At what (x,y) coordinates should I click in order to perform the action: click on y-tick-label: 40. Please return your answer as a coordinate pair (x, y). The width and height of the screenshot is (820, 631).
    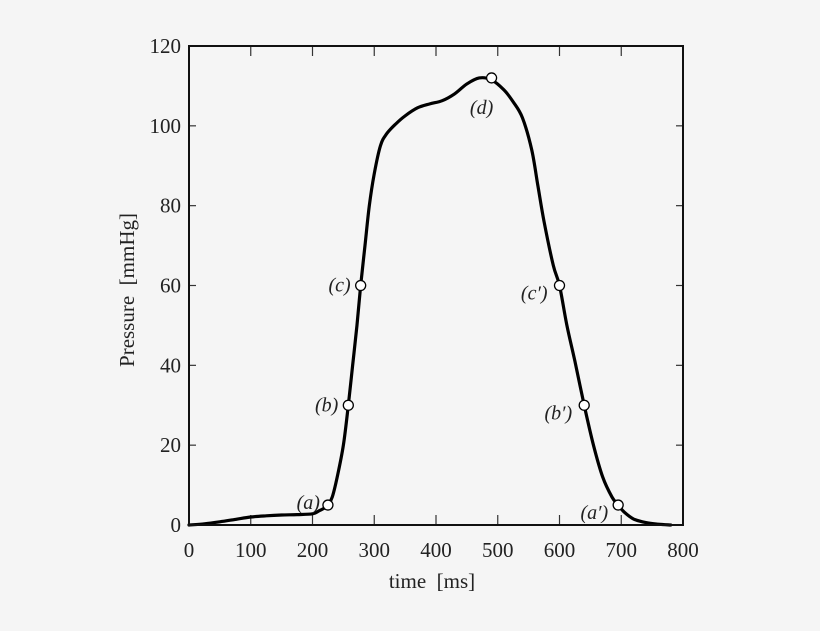
    Looking at the image, I should click on (170, 365).